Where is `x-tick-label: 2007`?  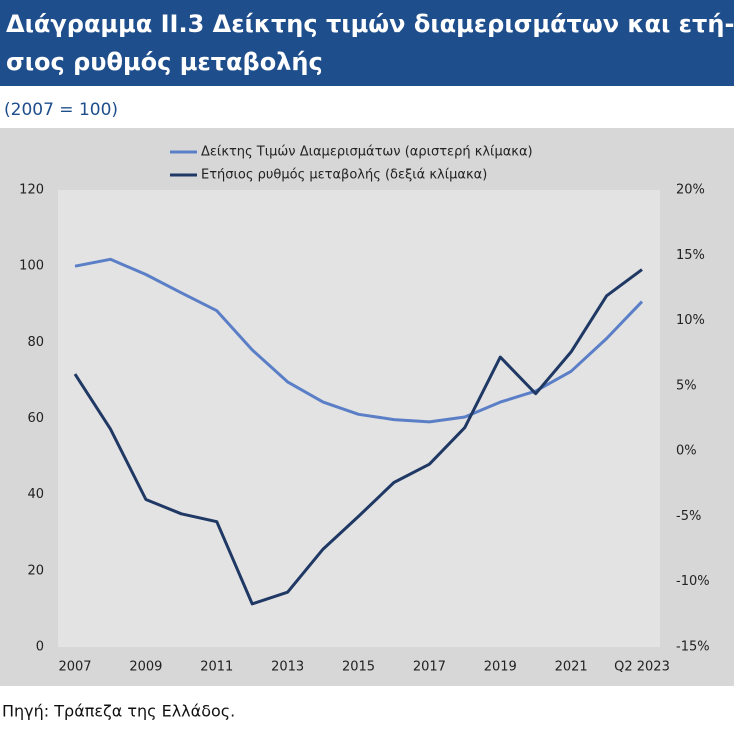 x-tick-label: 2007 is located at coordinates (74, 667).